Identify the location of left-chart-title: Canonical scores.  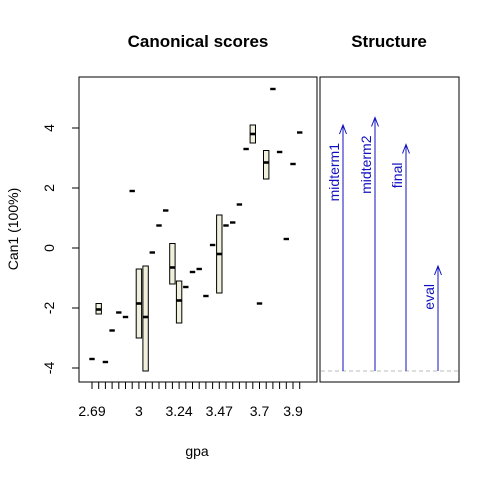
(198, 41).